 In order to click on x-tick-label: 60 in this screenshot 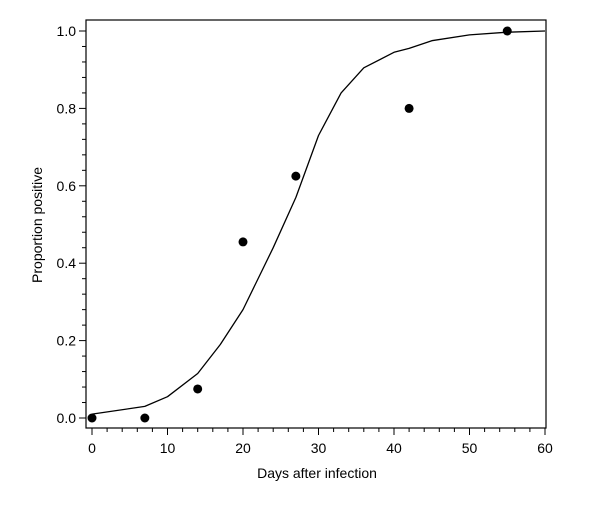, I will do `click(545, 448)`.